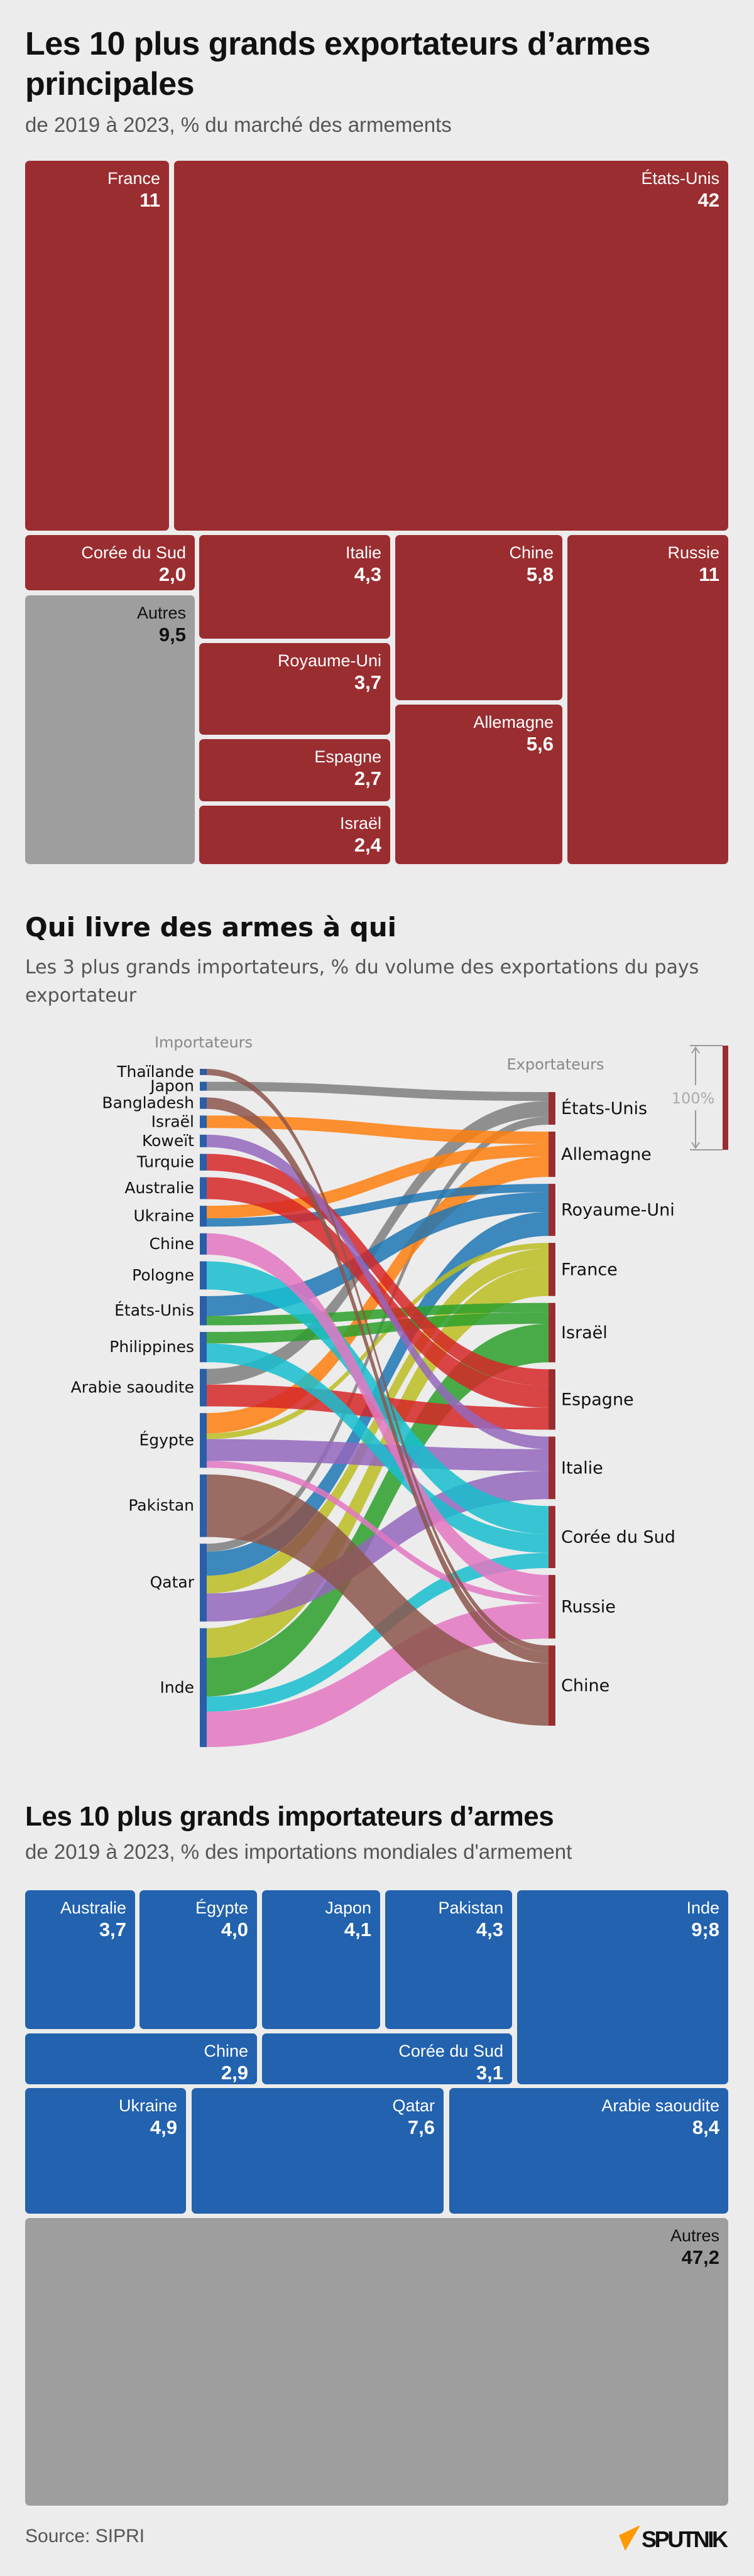  What do you see at coordinates (708, 200) in the screenshot?
I see `cell-value: 42` at bounding box center [708, 200].